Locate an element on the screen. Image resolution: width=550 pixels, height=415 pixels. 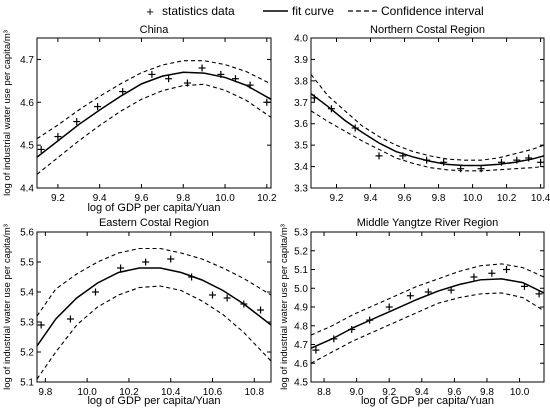
chart-3-confidence-lower-line is located at coordinates (427, 328).